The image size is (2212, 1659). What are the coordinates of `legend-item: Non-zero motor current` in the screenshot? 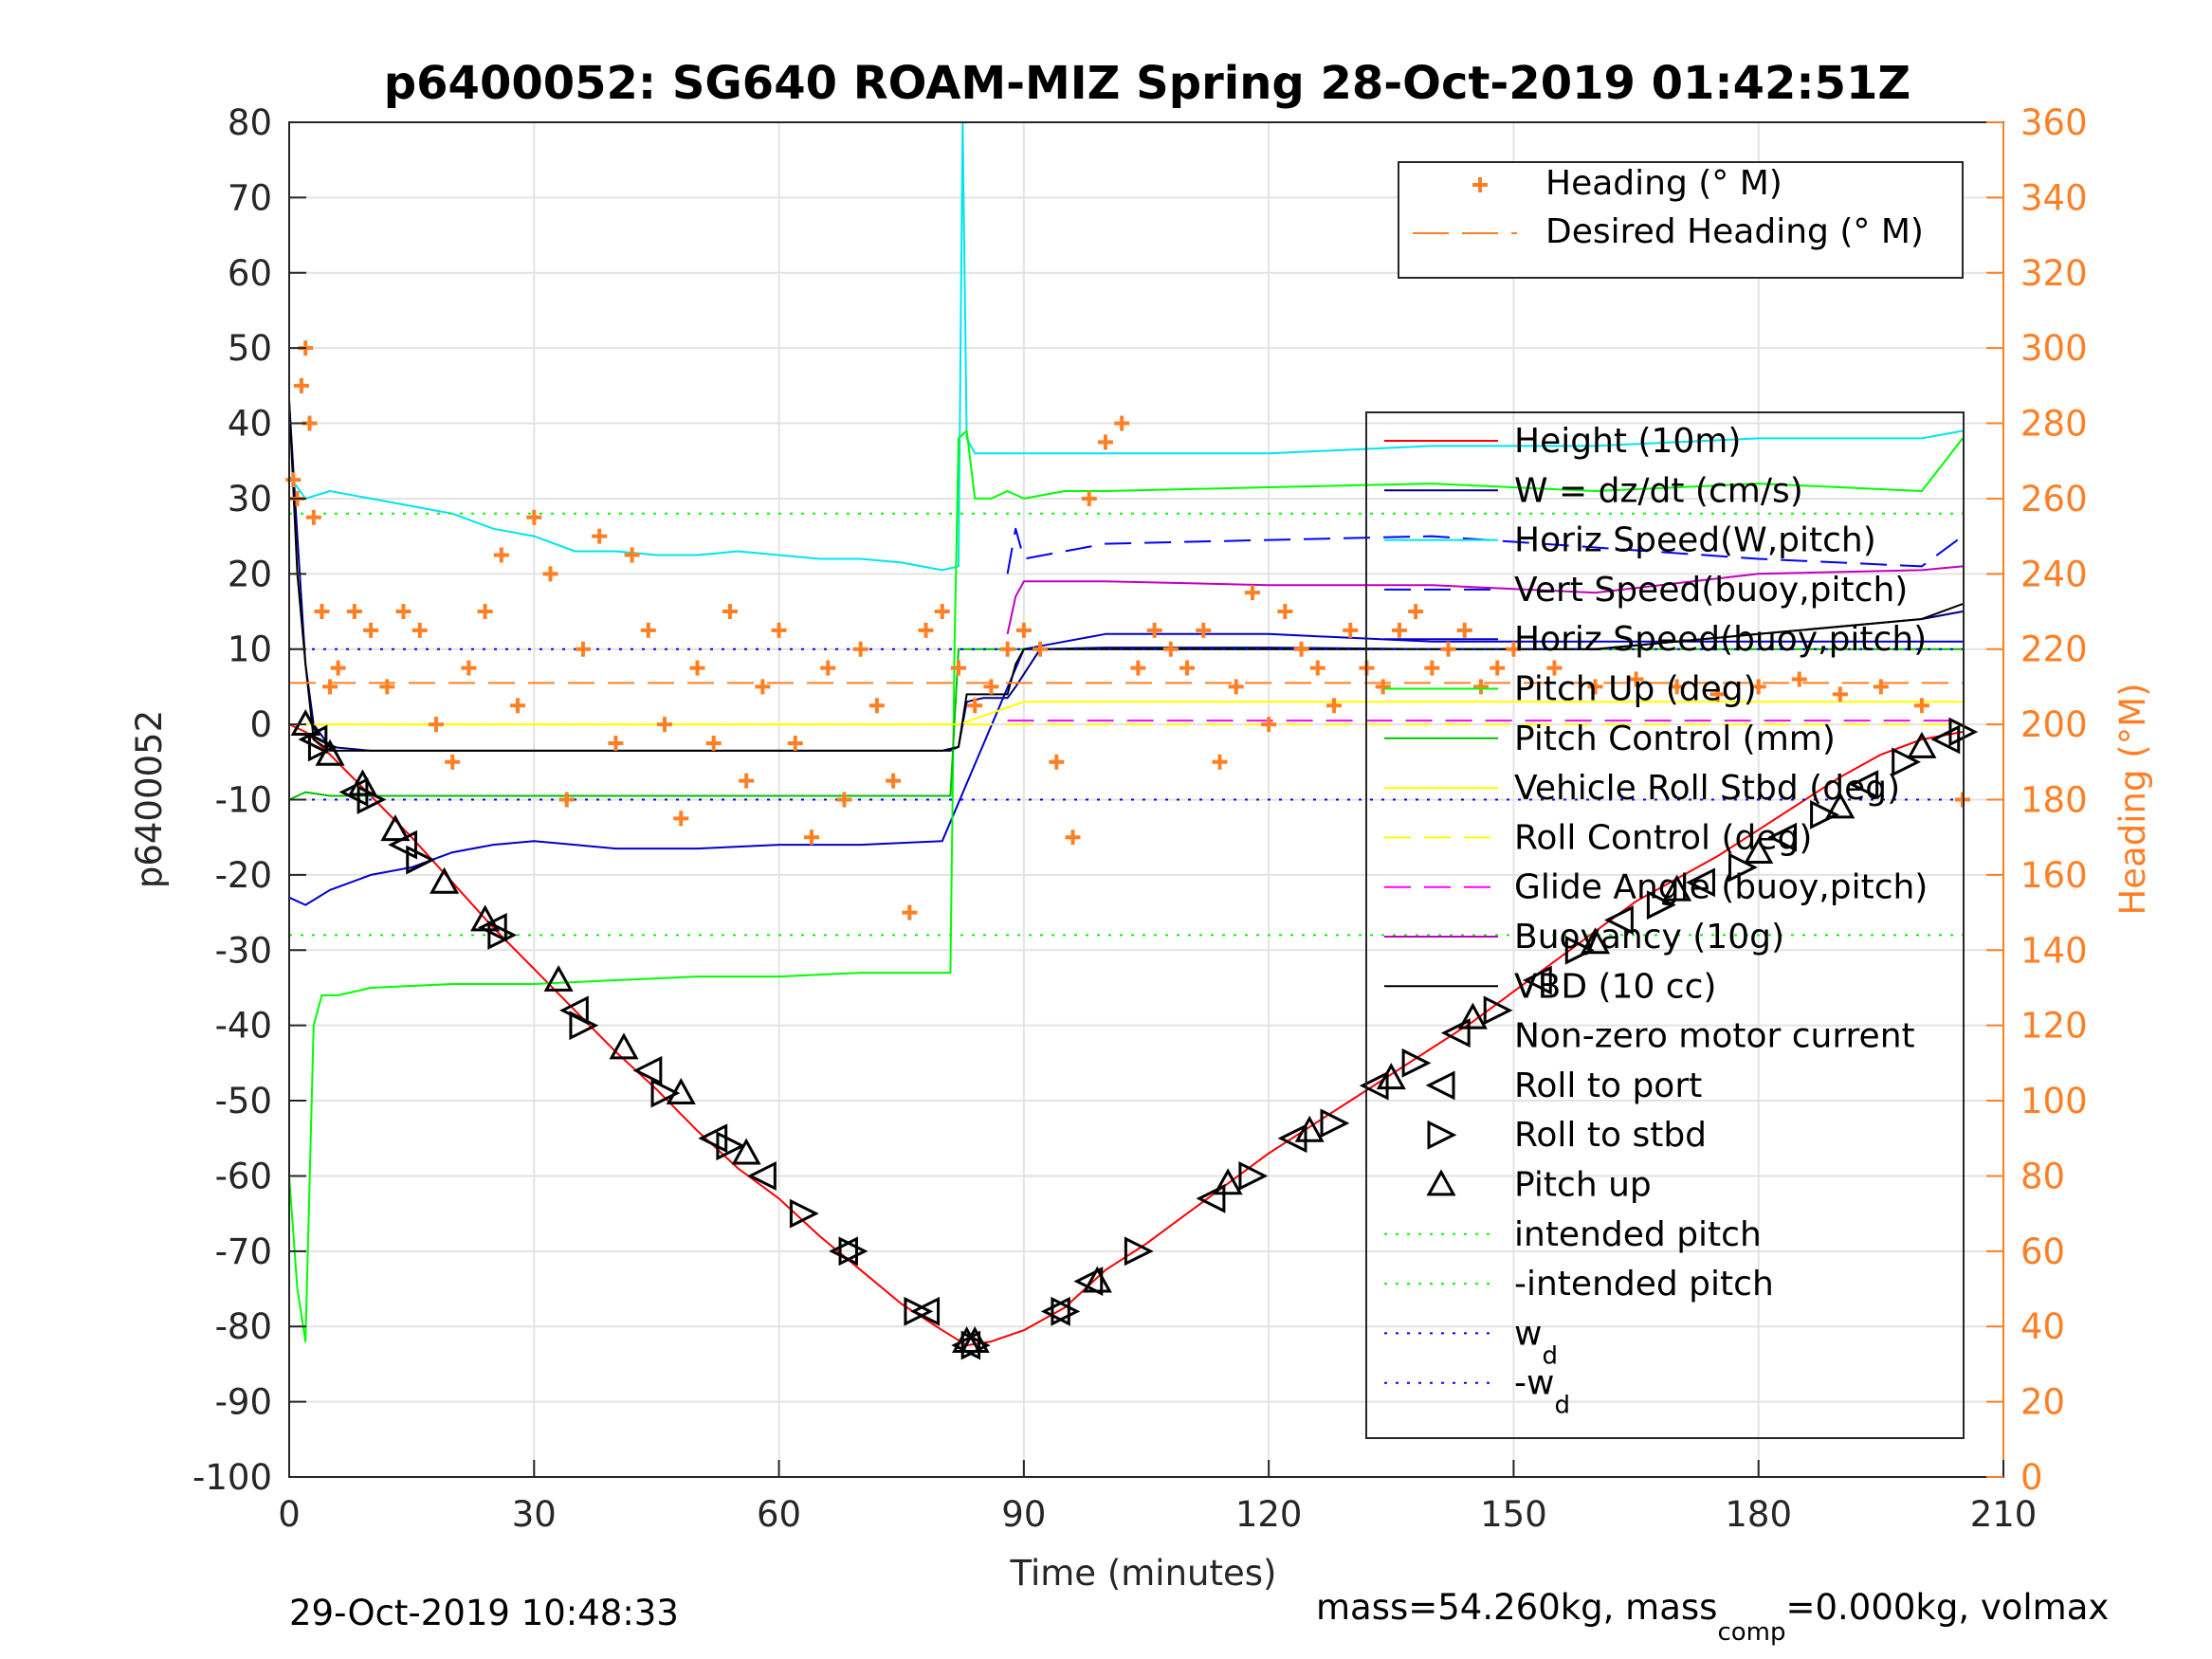 It's located at (1714, 1036).